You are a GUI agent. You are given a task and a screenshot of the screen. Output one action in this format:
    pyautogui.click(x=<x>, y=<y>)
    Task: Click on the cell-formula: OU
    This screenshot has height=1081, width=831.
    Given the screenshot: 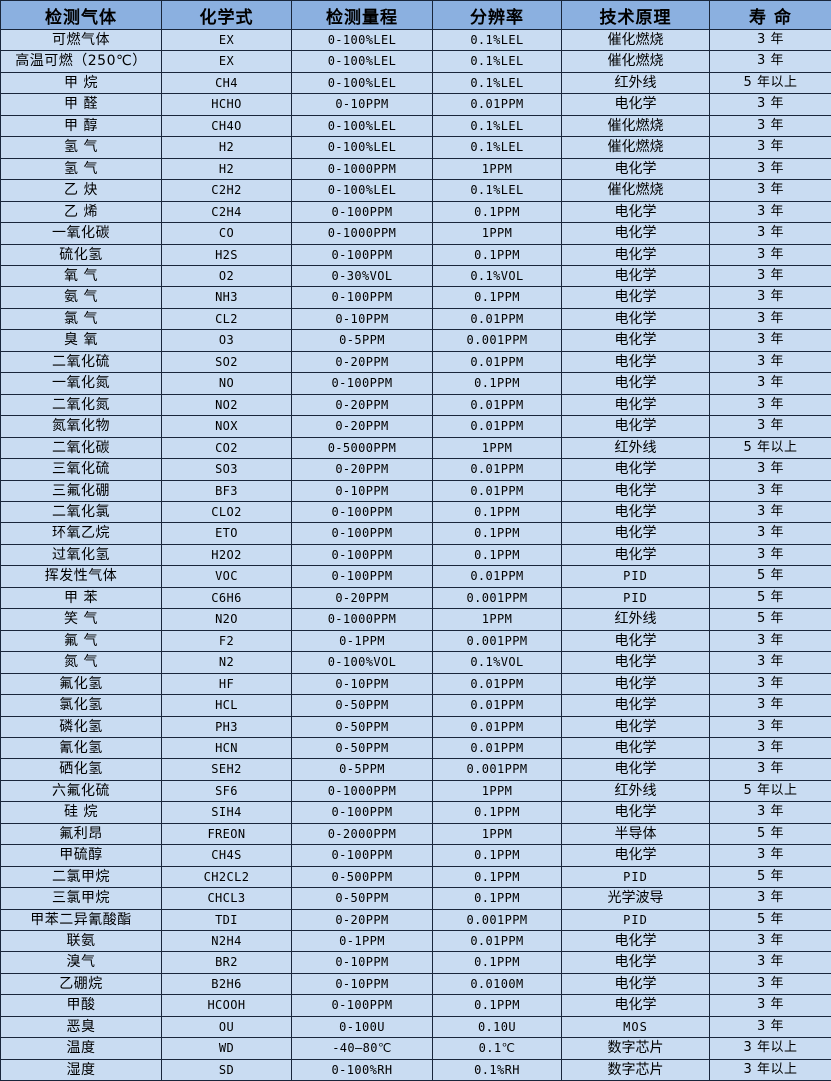 What is the action you would take?
    pyautogui.click(x=227, y=1026)
    